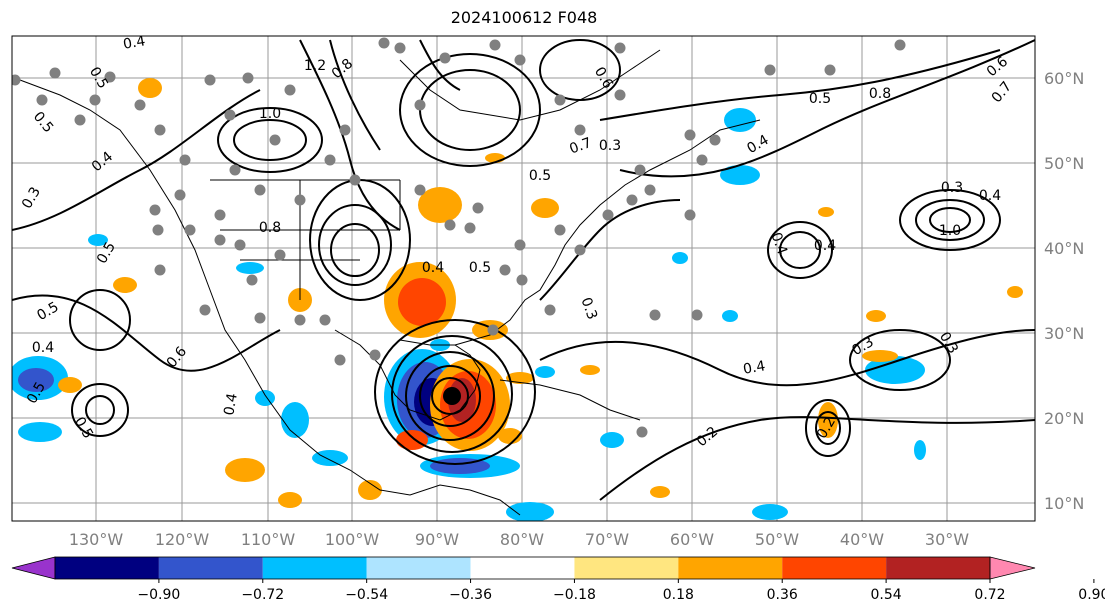  I want to click on storm-center-marker, so click(452, 396).